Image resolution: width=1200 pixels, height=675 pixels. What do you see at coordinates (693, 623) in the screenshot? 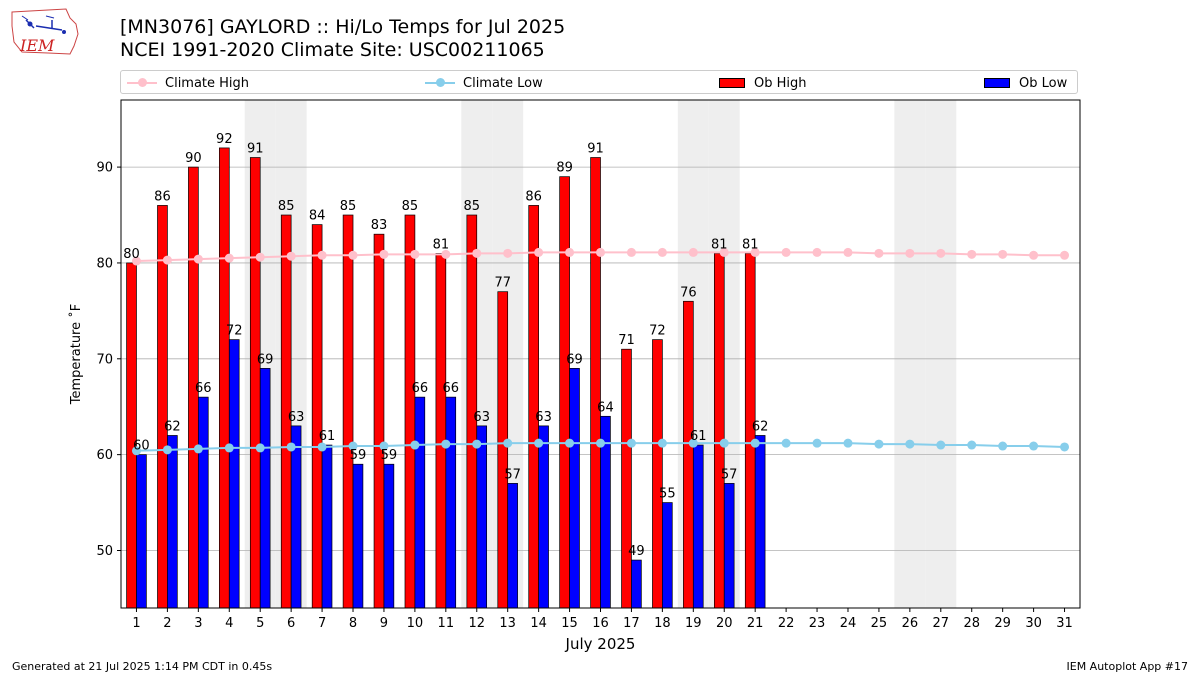
I see `x-tick-label: 19` at bounding box center [693, 623].